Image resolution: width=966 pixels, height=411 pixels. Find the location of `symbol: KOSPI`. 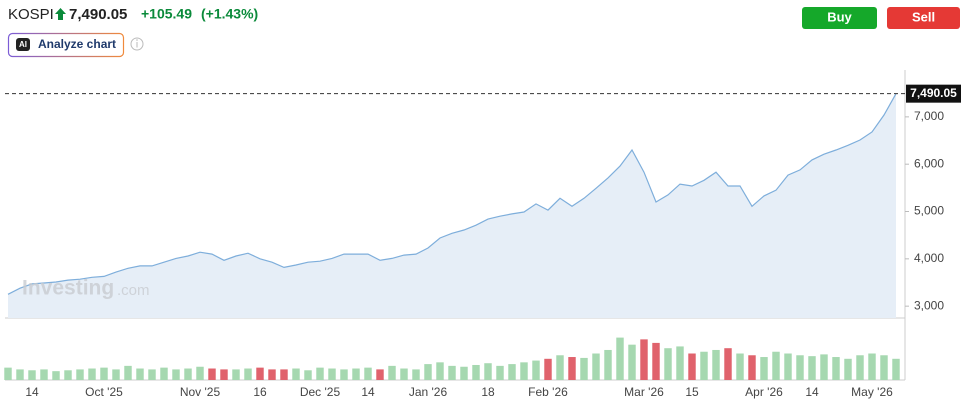

symbol: KOSPI is located at coordinates (31, 14).